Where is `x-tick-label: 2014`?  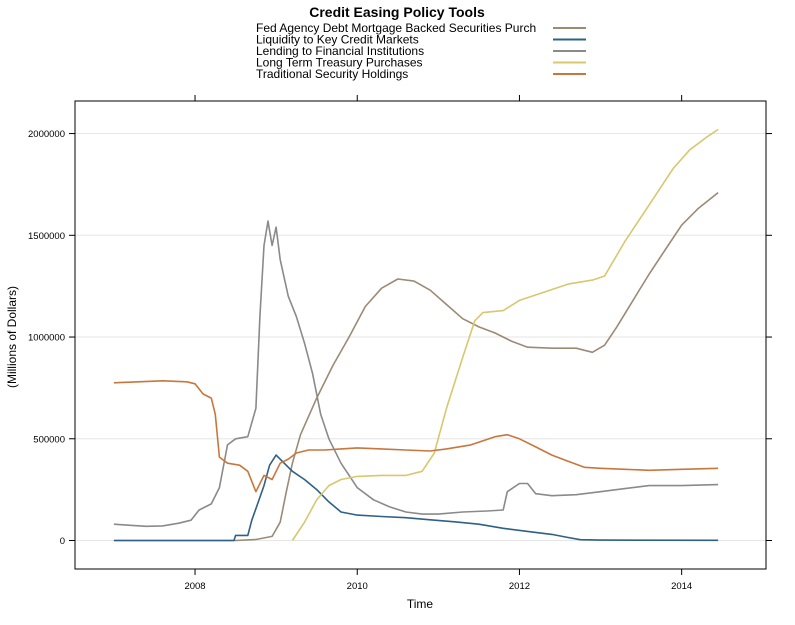
x-tick-label: 2014 is located at coordinates (681, 586).